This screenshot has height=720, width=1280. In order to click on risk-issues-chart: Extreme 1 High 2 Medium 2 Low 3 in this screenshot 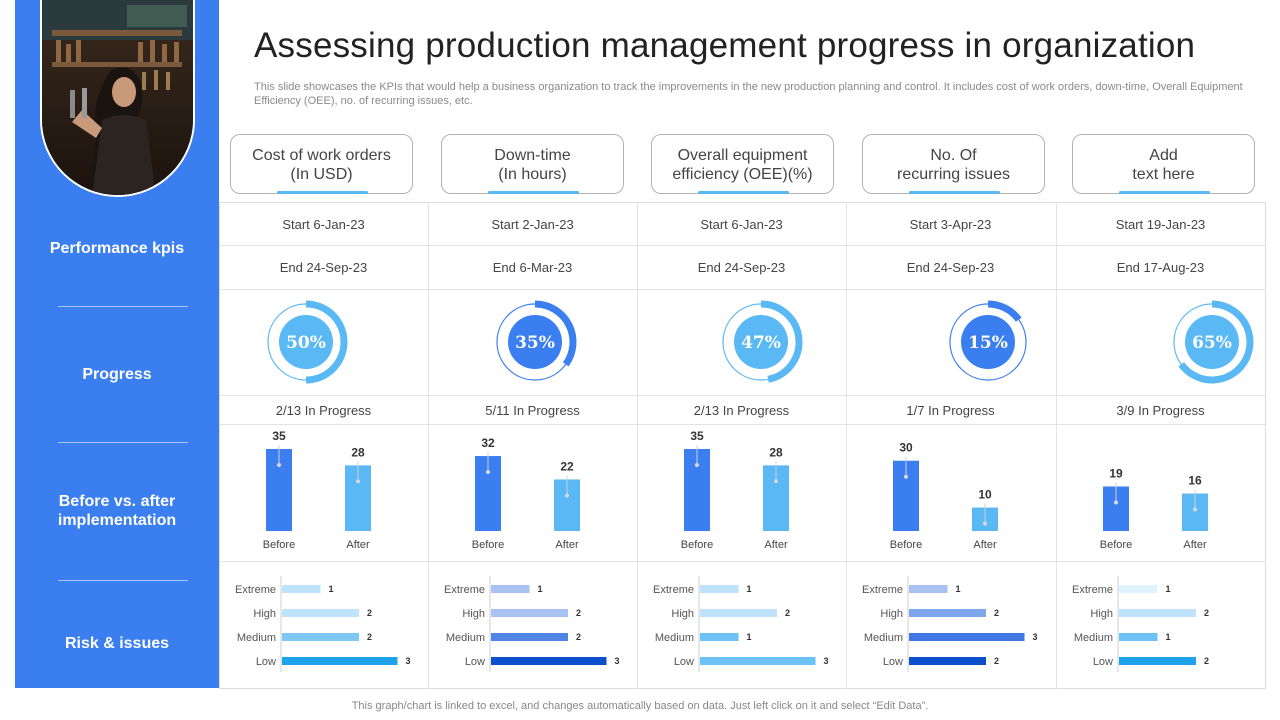, I will do `click(532, 624)`.